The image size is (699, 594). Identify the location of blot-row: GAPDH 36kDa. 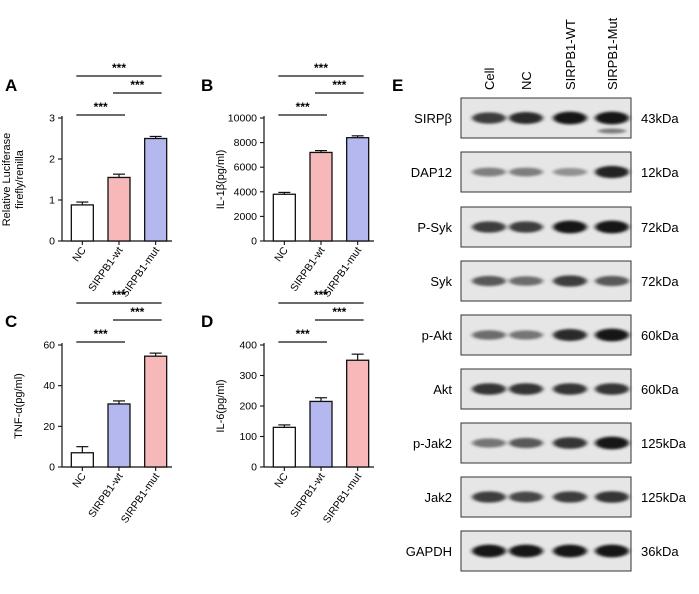
(542, 551).